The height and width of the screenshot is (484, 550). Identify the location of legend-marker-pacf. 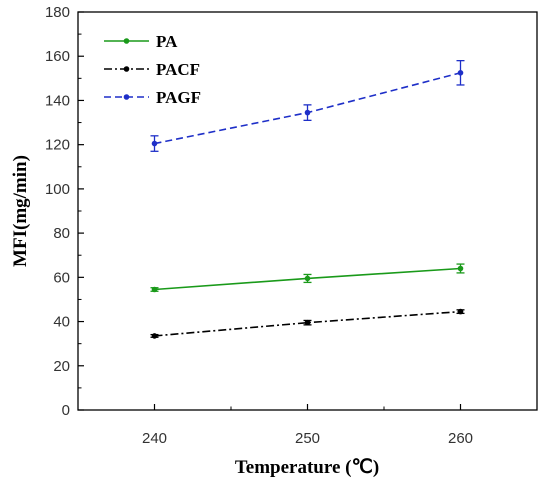
(126, 69).